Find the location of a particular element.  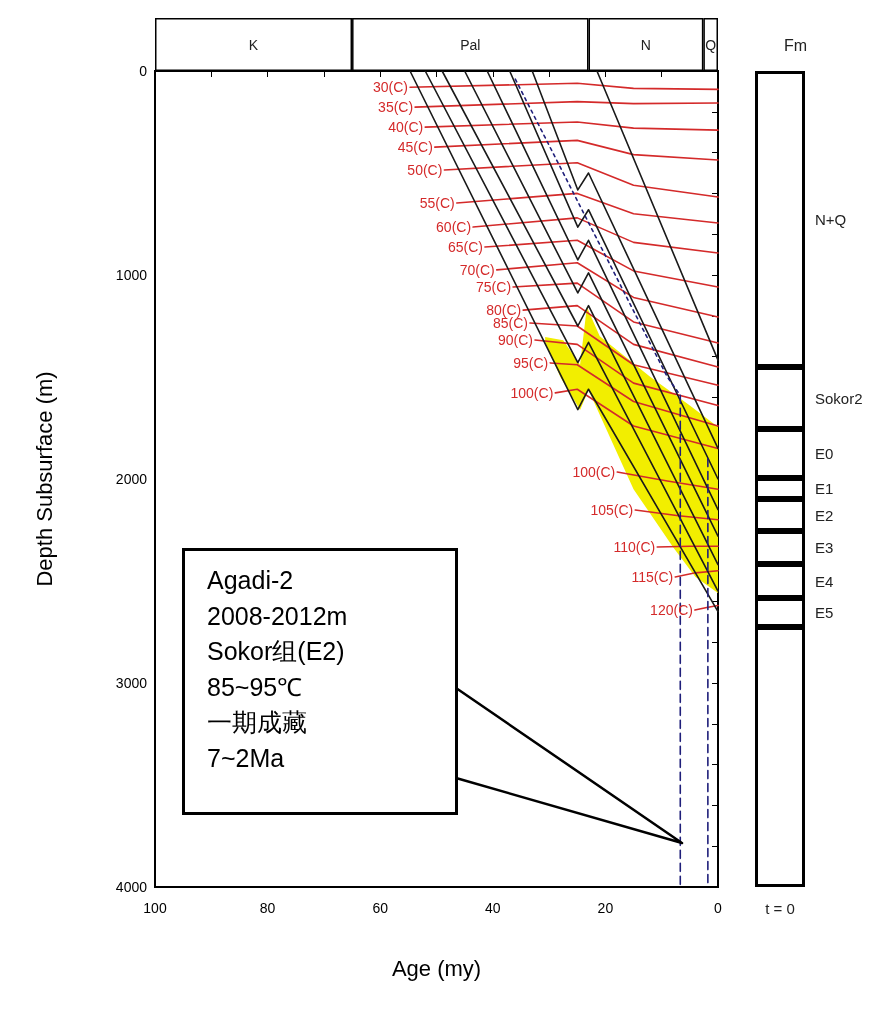

y-tick-label: 1000 is located at coordinates (131, 275).